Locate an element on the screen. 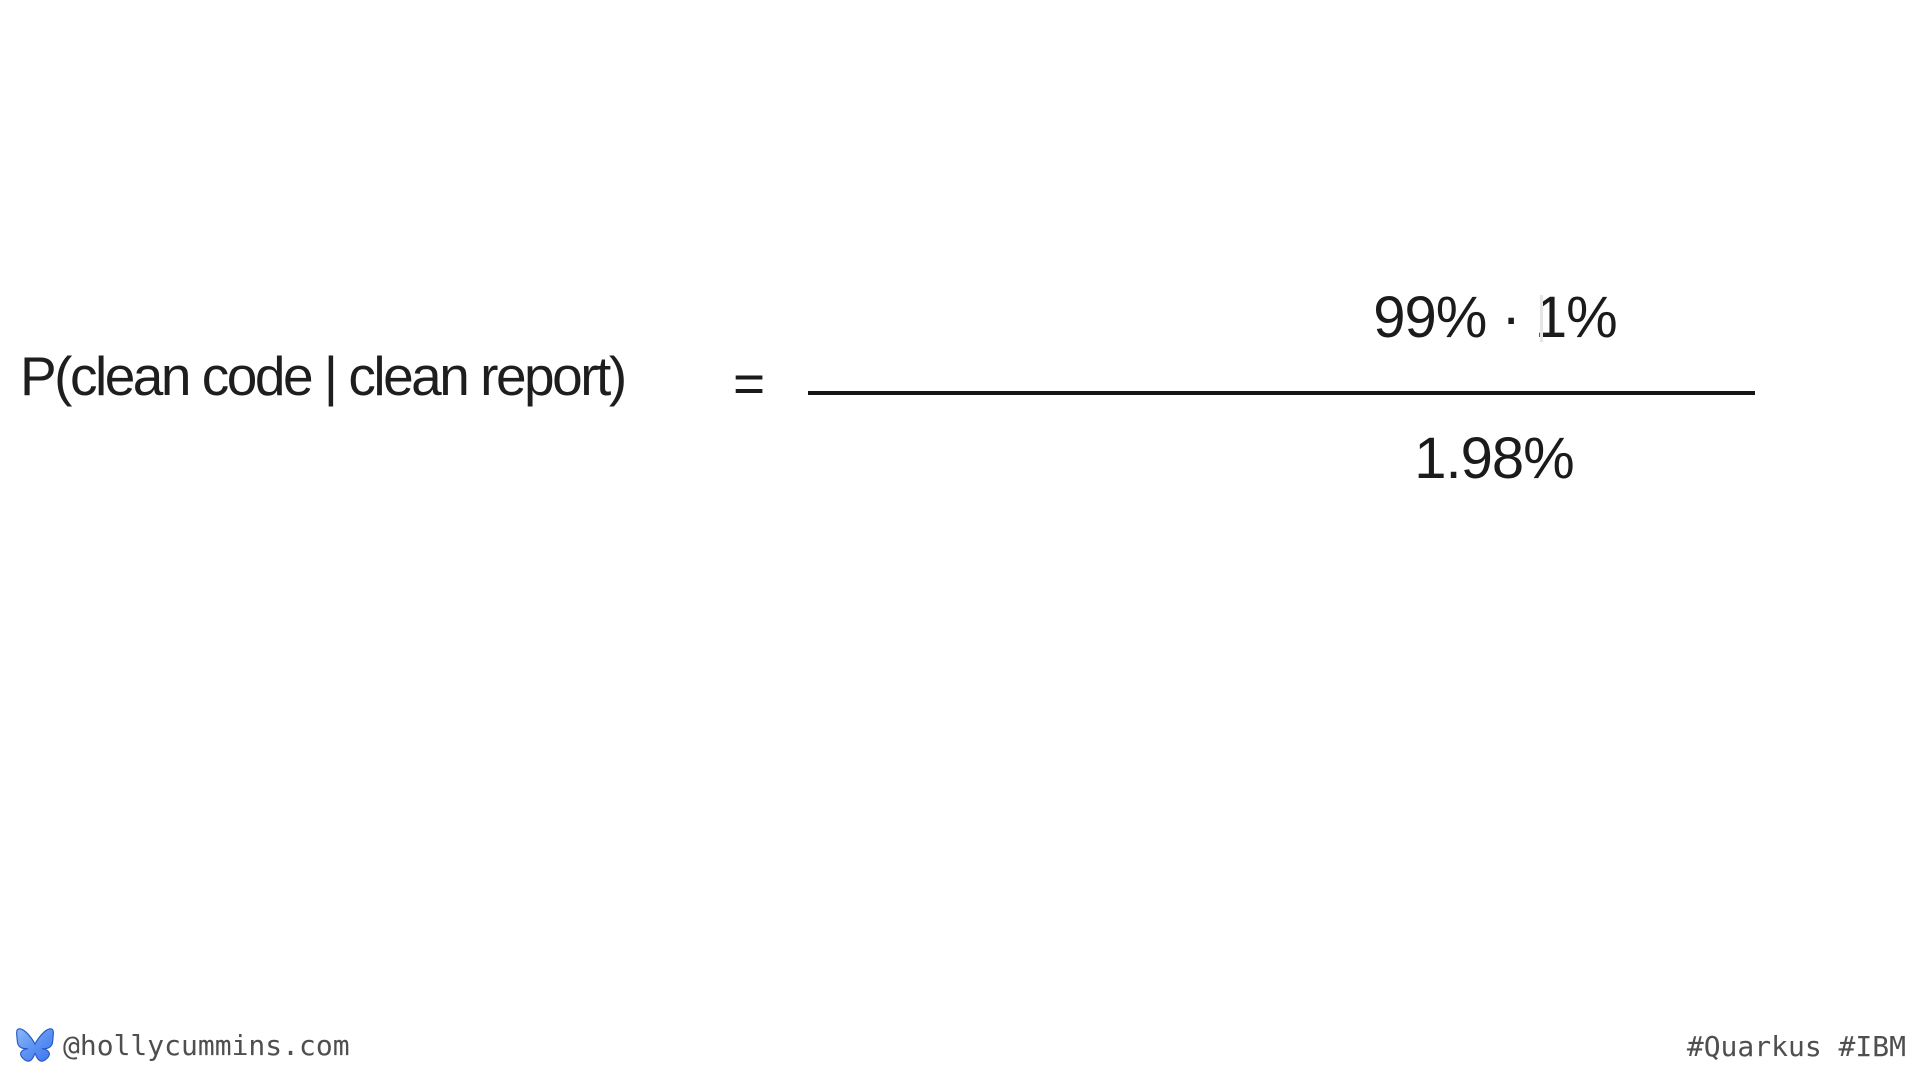 The width and height of the screenshot is (1920, 1080). footer-hashtags: #Quarkus #IBM is located at coordinates (1796, 1046).